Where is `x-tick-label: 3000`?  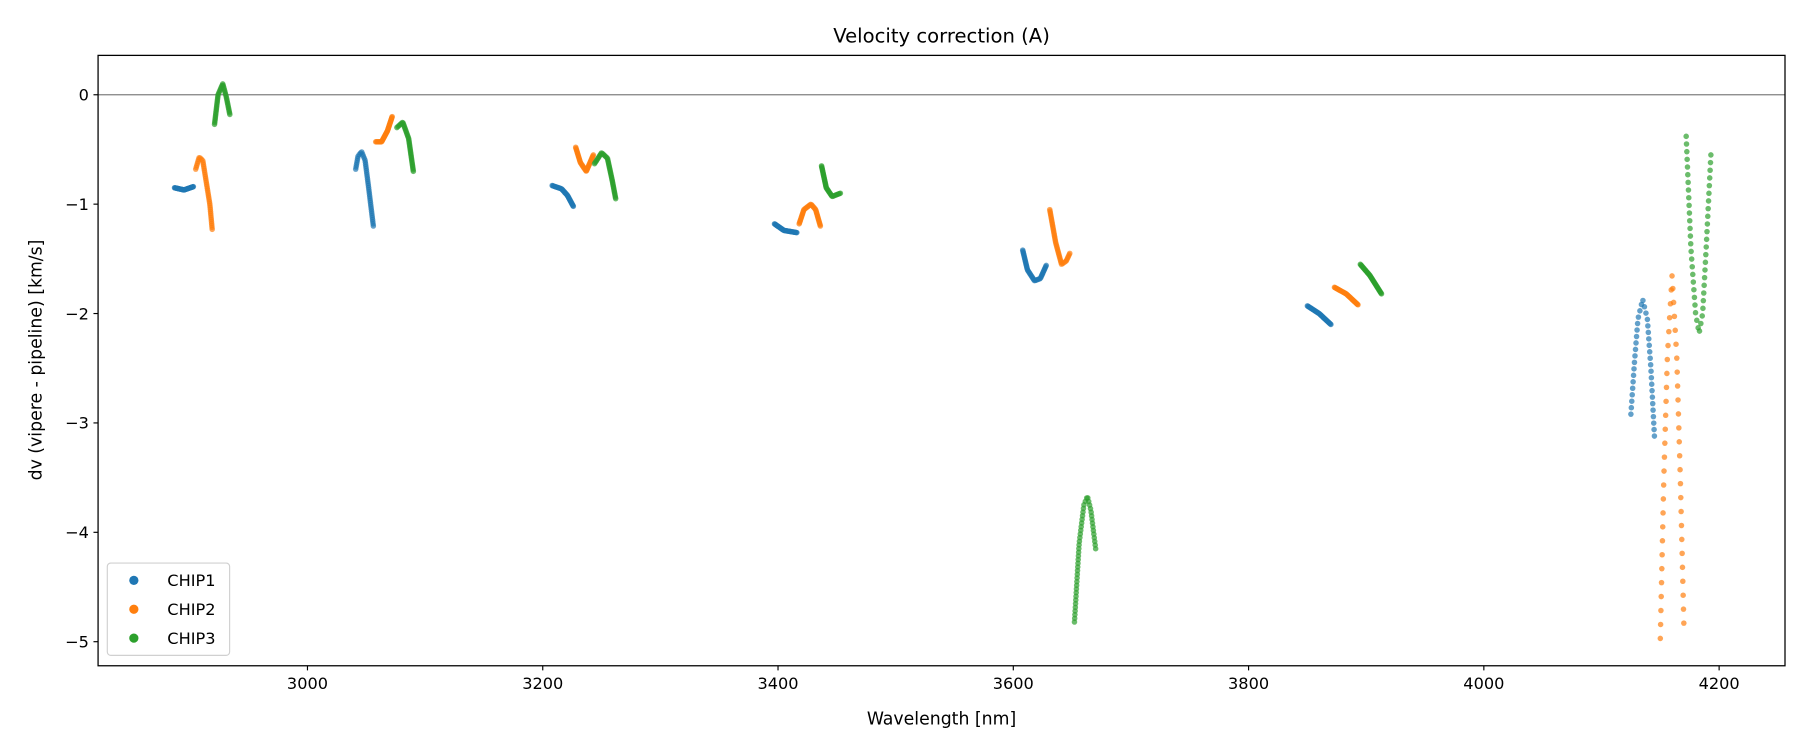
x-tick-label: 3000 is located at coordinates (307, 683).